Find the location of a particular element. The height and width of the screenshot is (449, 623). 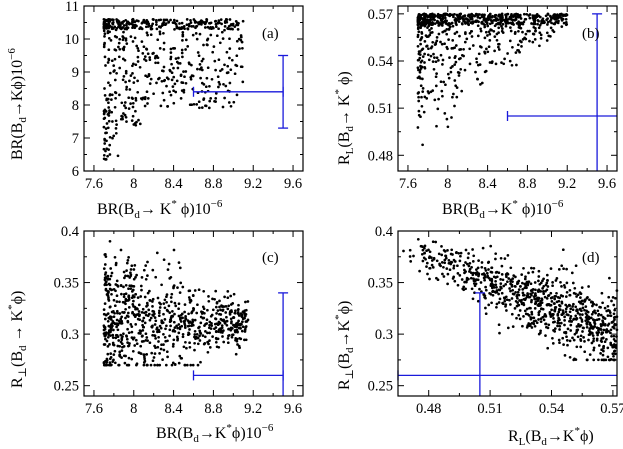

x-tick-label: 9.6 is located at coordinates (607, 184).